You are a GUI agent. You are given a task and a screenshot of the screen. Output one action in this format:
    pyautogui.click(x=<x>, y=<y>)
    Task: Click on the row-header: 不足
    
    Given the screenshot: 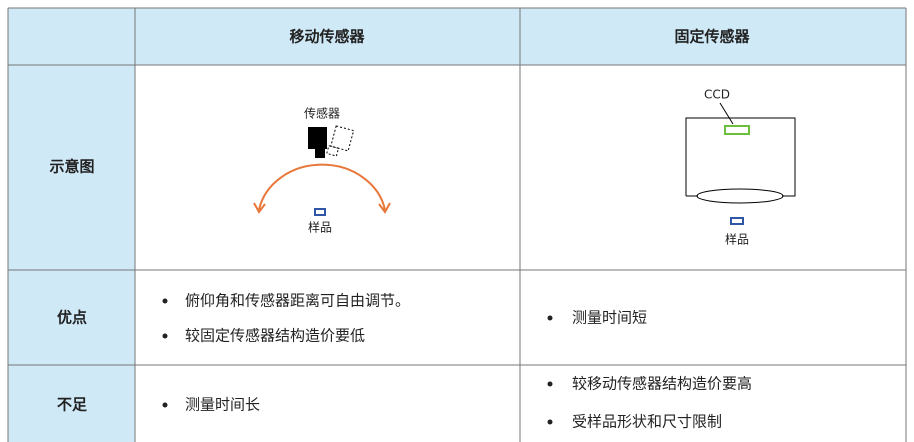 What is the action you would take?
    pyautogui.click(x=72, y=405)
    